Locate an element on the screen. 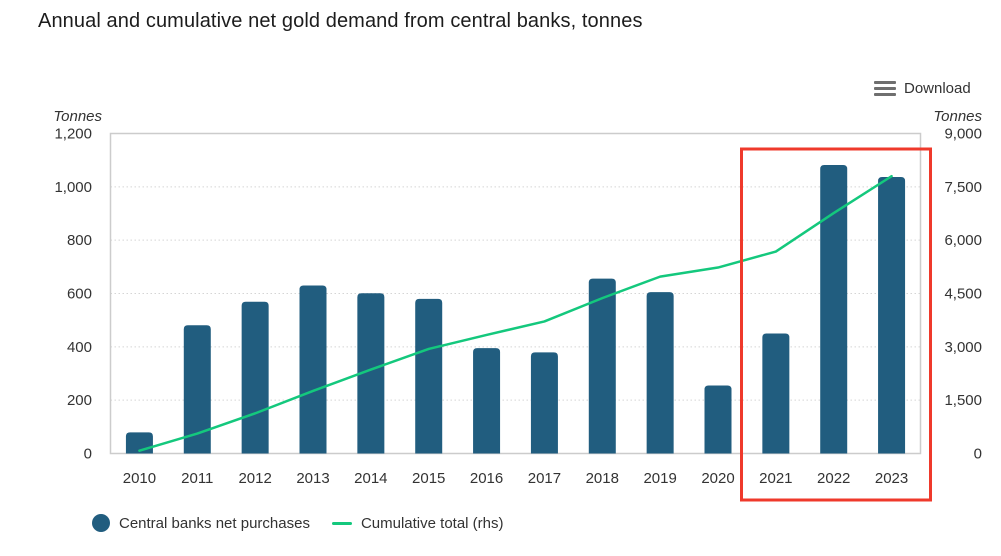  x-axis-tick-label: 2017 is located at coordinates (544, 478).